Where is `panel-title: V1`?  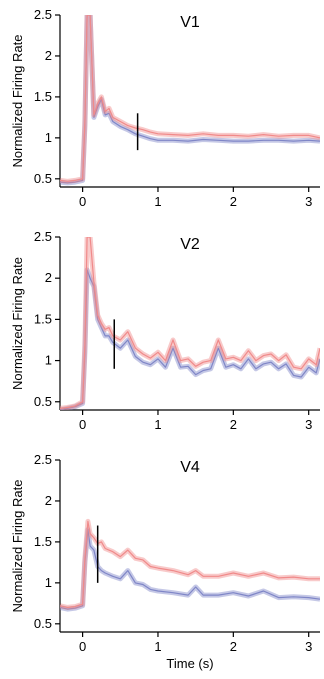
panel-title: V1 is located at coordinates (190, 22).